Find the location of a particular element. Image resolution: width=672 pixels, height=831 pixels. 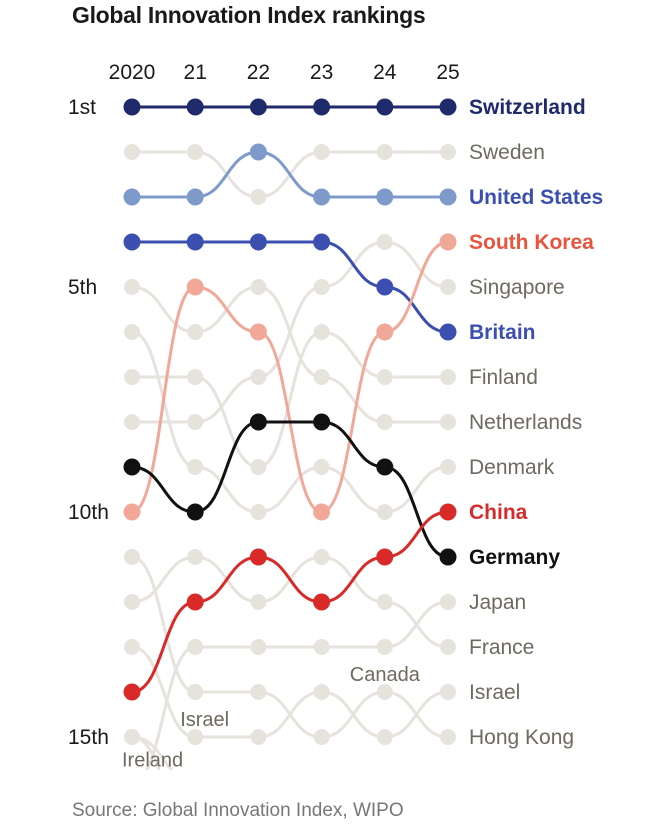

end-label-germany: Germany is located at coordinates (514, 557).